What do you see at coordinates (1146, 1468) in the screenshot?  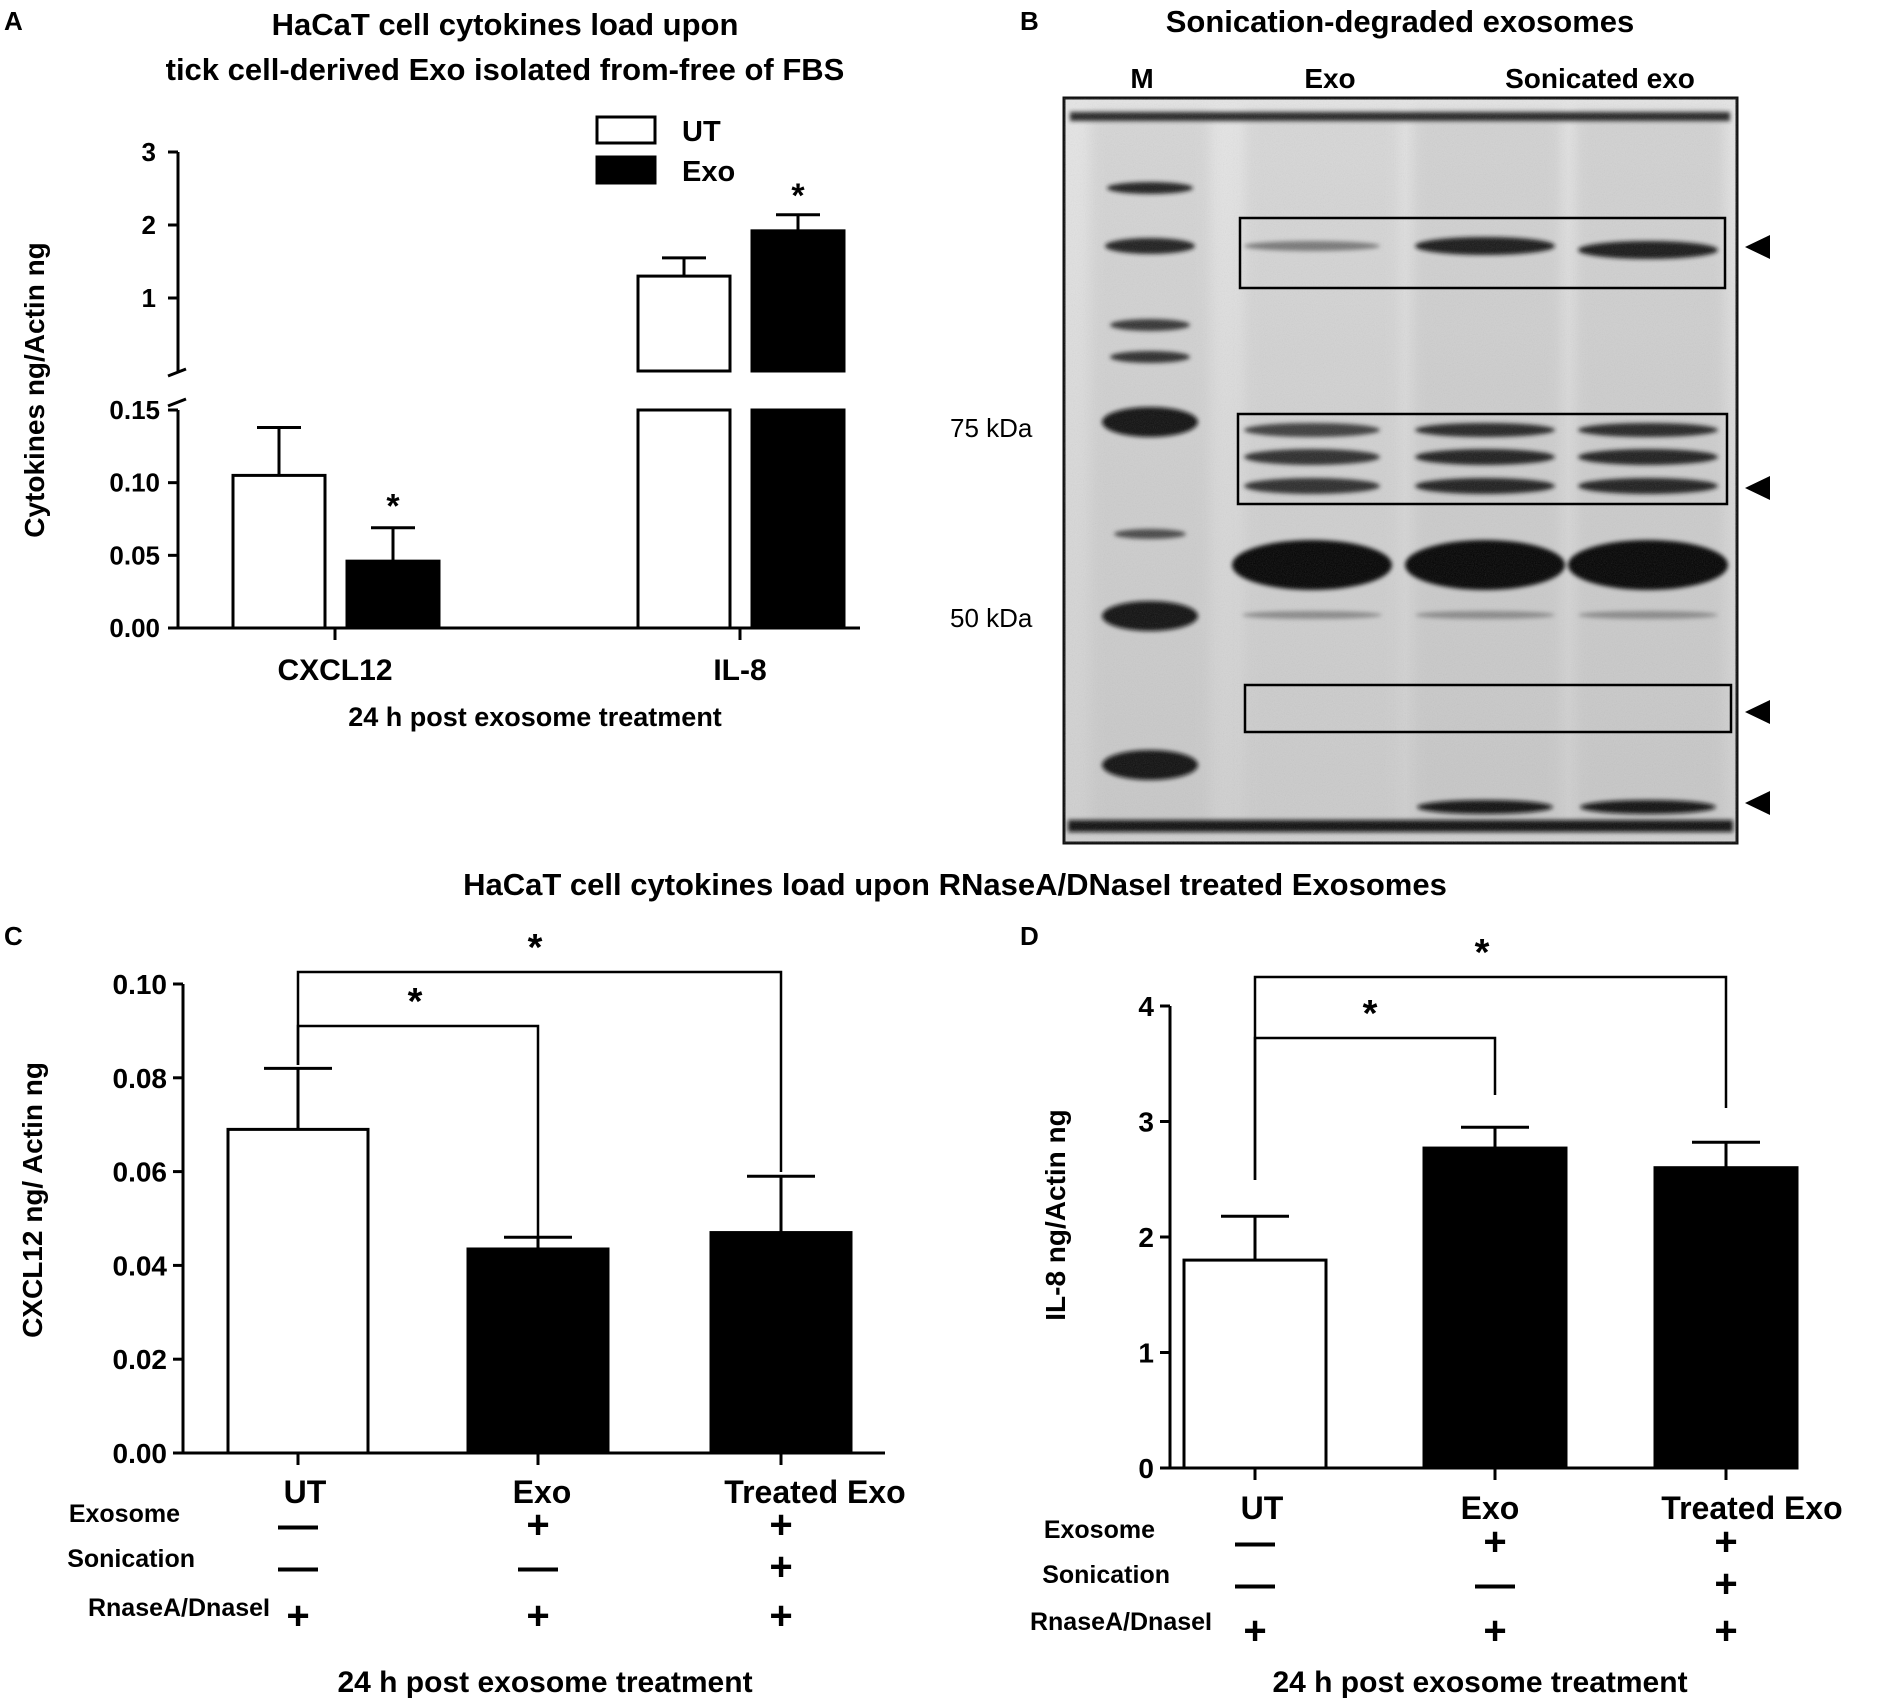 I see `y-tick-label: 0` at bounding box center [1146, 1468].